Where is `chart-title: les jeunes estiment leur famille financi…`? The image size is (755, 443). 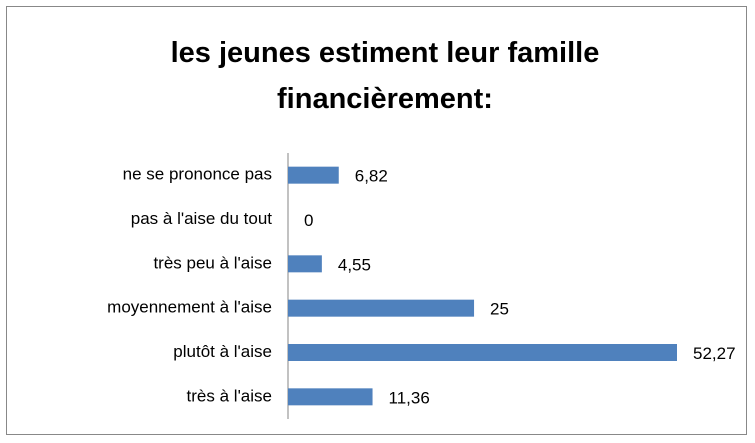
chart-title: les jeunes estiment leur famille financi… is located at coordinates (385, 76).